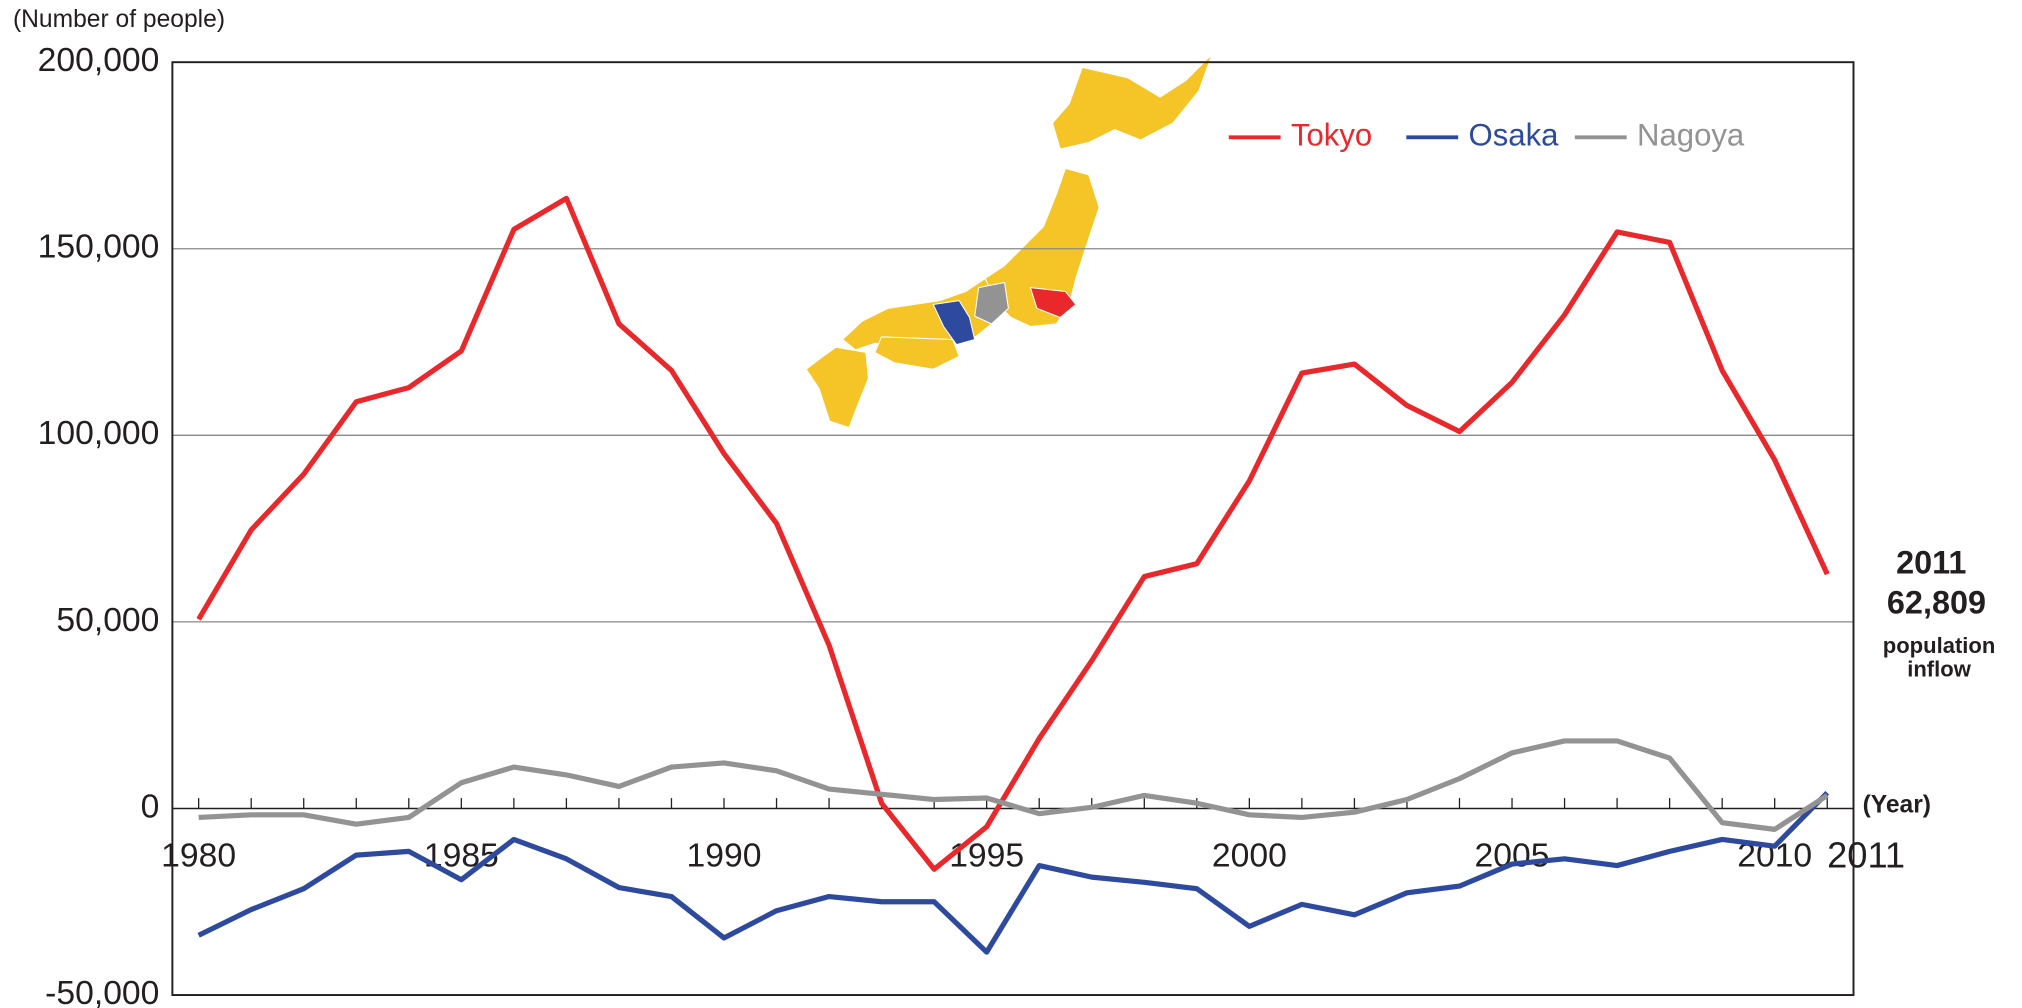 Image resolution: width=2022 pixels, height=1008 pixels. Describe the element at coordinates (1691, 135) in the screenshot. I see `legend-label: Nagoya` at that location.